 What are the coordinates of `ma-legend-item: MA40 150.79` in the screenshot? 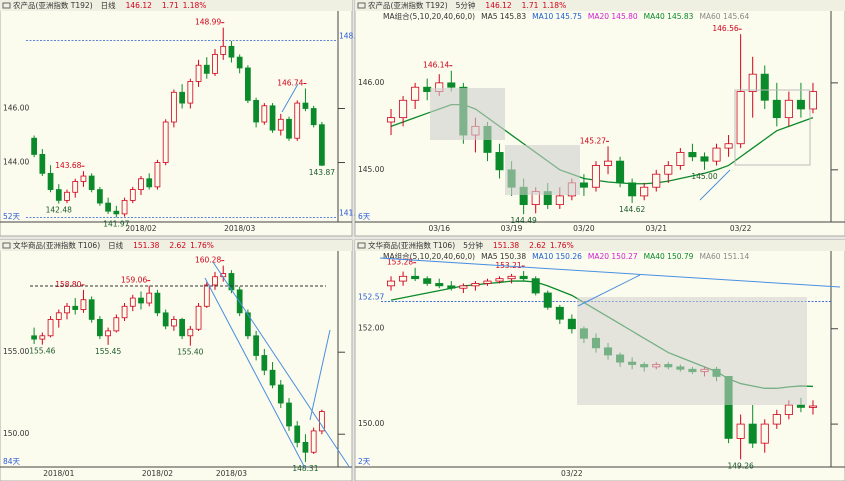 It's located at (669, 256).